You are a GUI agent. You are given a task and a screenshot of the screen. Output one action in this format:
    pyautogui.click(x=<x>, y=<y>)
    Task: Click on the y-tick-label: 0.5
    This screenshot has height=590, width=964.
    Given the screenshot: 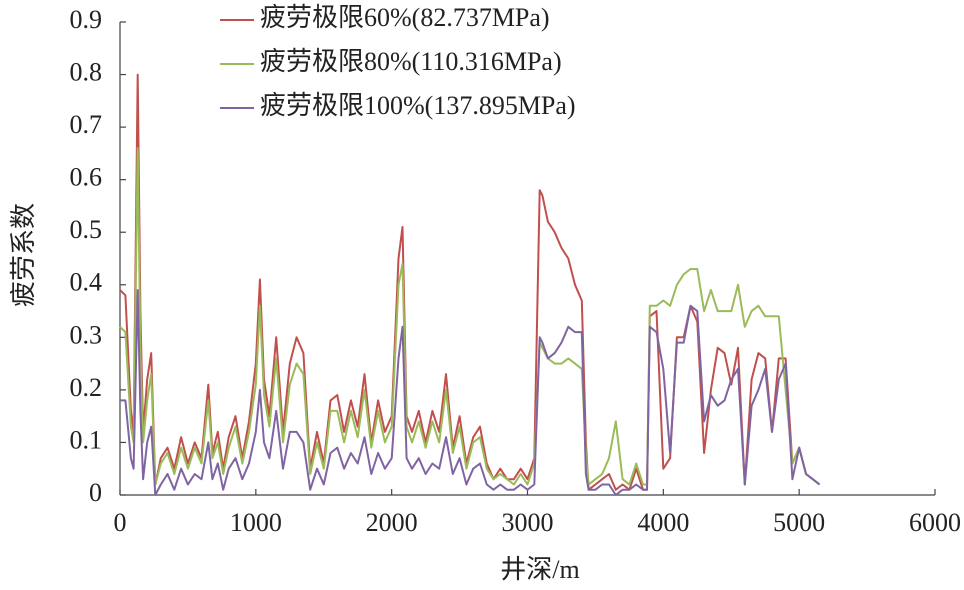 What is the action you would take?
    pyautogui.click(x=86, y=229)
    